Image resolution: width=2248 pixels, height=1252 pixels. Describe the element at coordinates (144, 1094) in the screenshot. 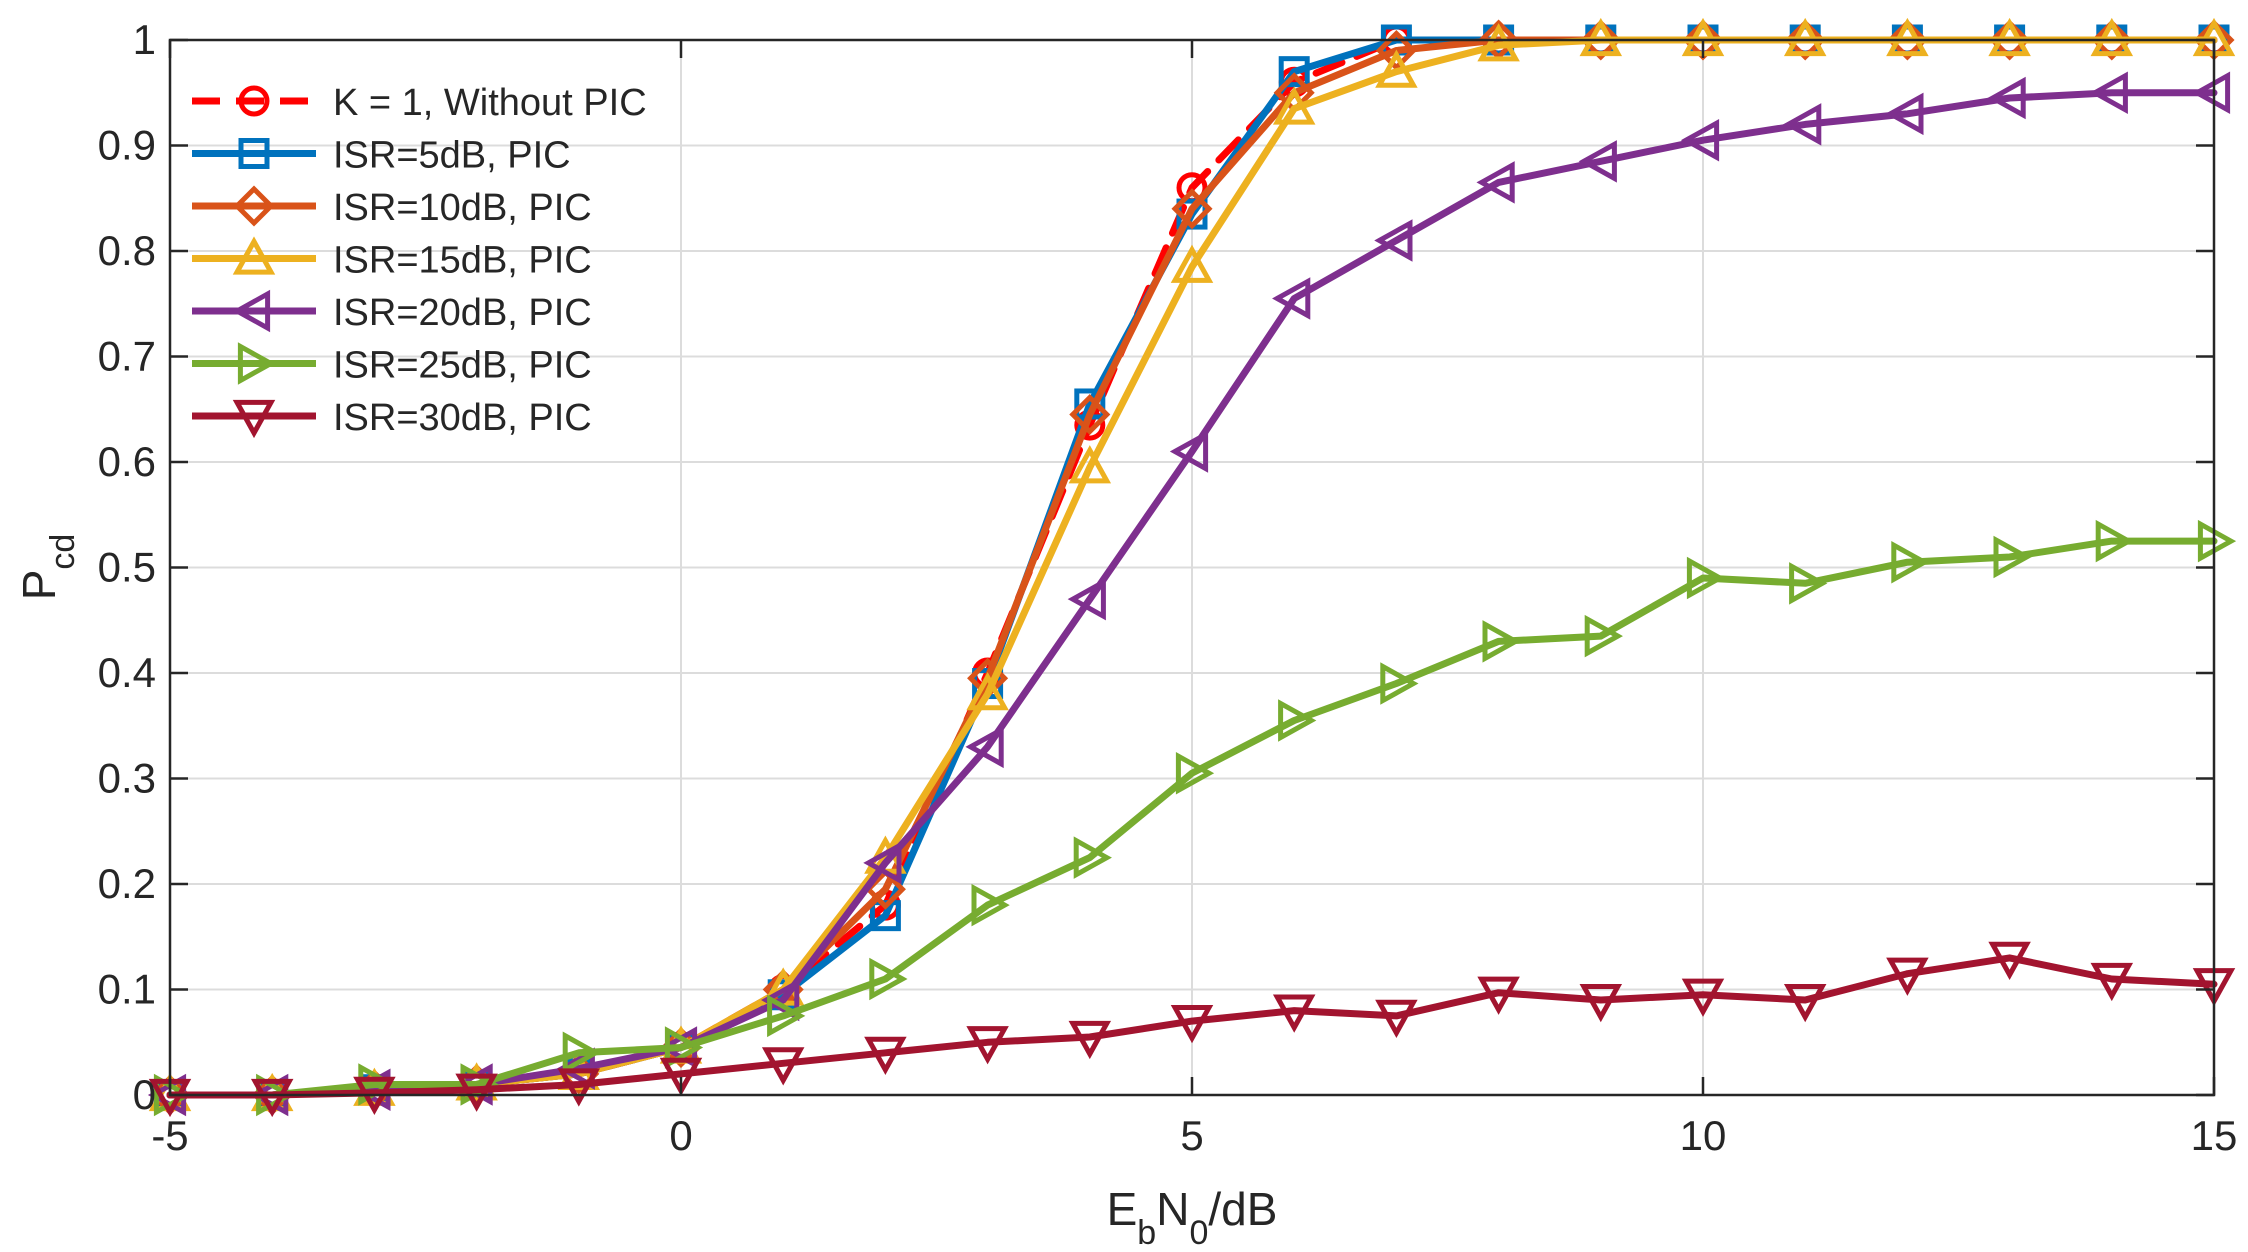

I see `y-tick-label: 0` at that location.